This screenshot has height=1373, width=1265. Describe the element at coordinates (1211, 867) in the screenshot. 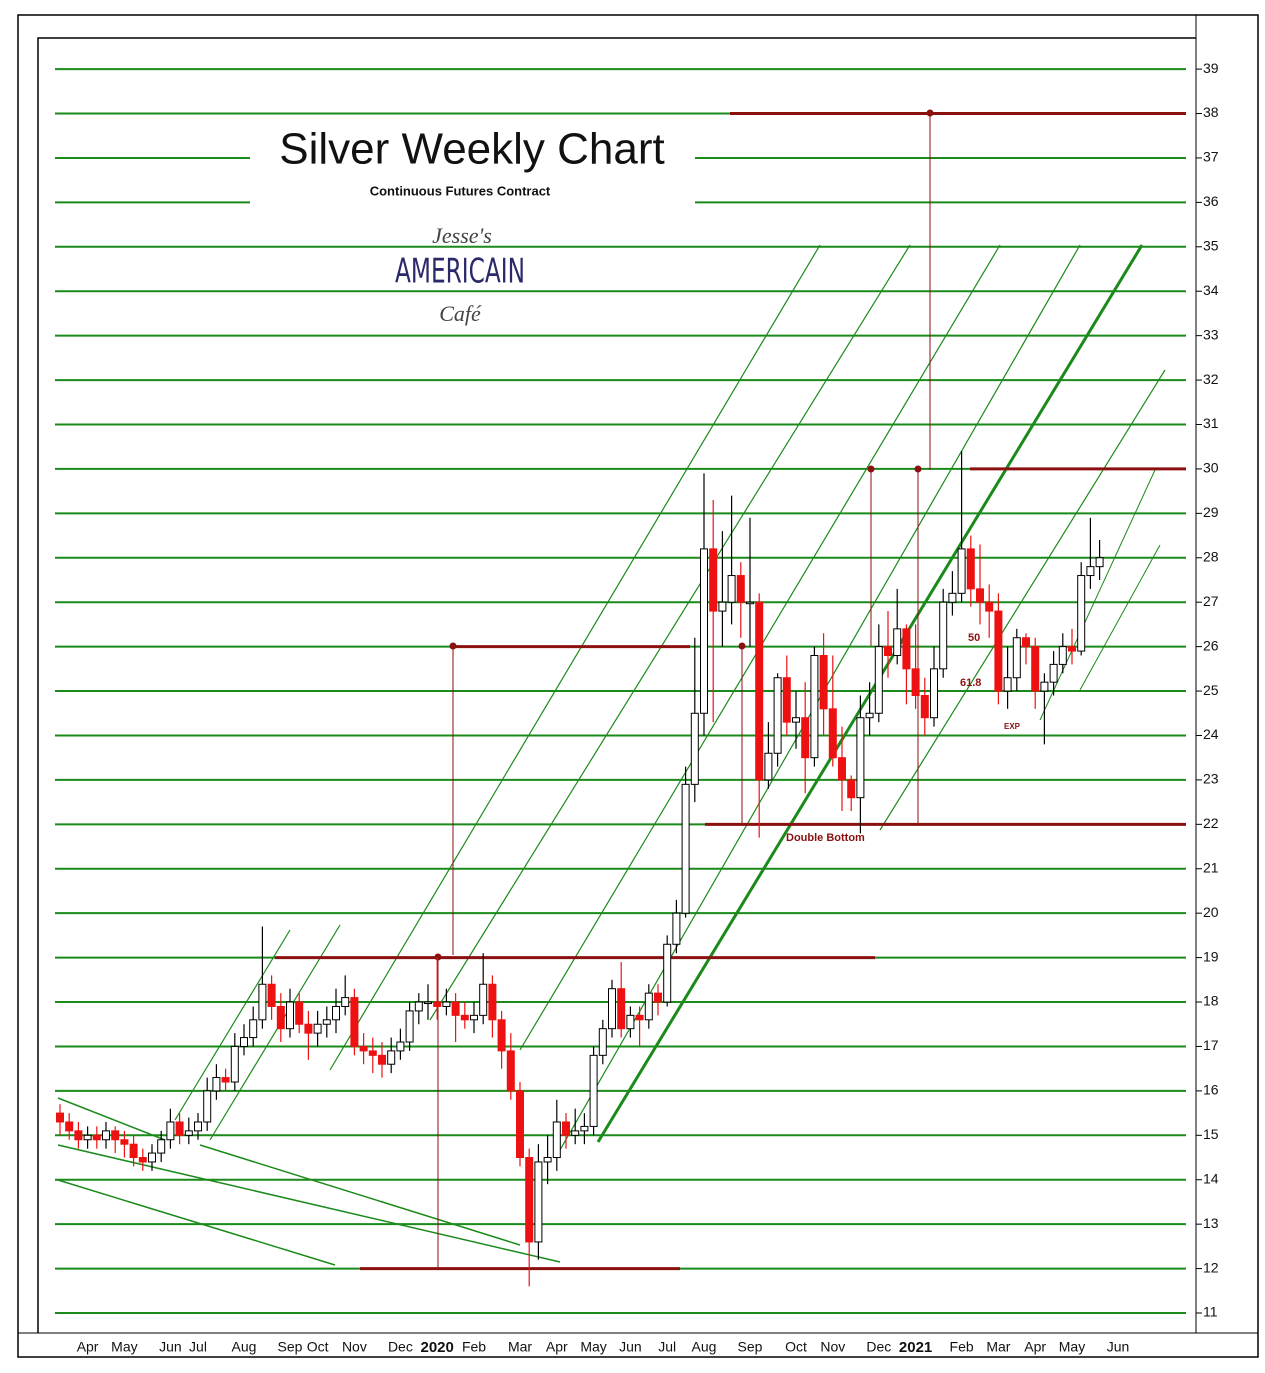

I see `y-tick-label: 21` at that location.